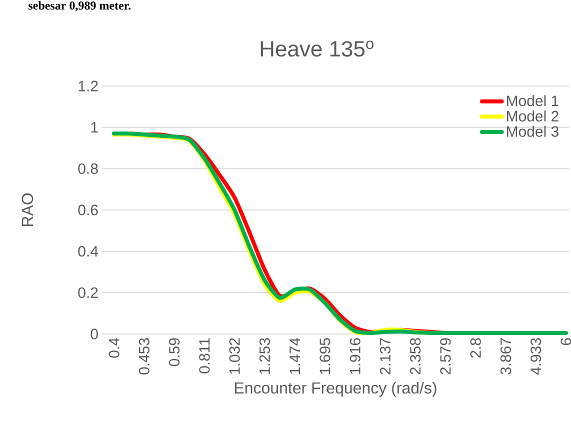  Describe the element at coordinates (174, 352) in the screenshot. I see `x-tick-label: 0.59` at that location.